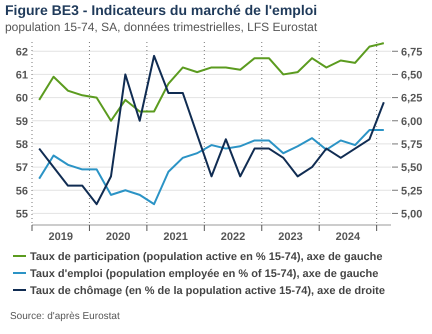  Describe the element at coordinates (411, 191) in the screenshot. I see `y2-tick-label: 5,25` at that location.